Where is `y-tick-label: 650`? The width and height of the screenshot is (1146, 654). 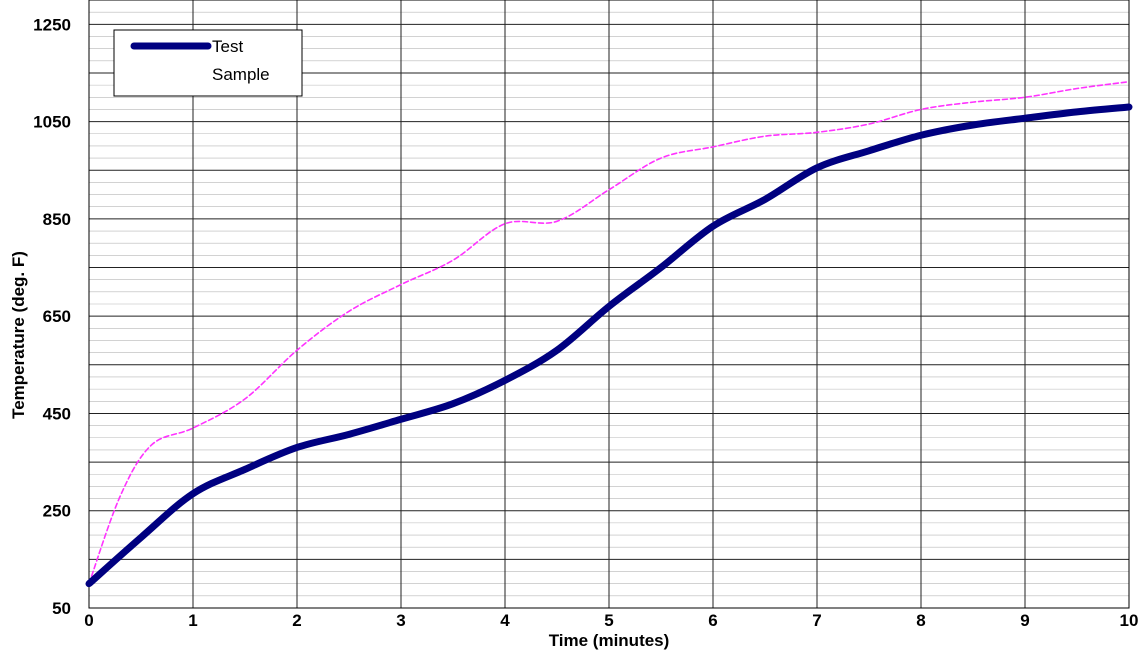 y-tick-label: 650 is located at coordinates (57, 316).